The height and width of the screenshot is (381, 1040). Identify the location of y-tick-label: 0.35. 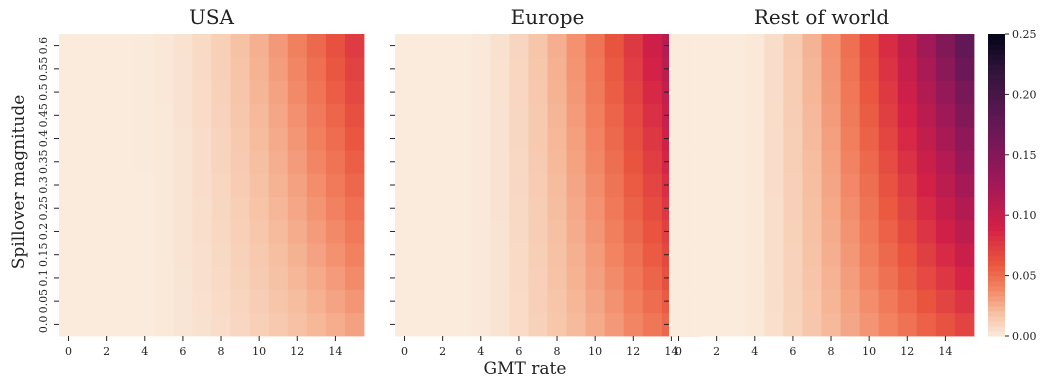
(43, 162).